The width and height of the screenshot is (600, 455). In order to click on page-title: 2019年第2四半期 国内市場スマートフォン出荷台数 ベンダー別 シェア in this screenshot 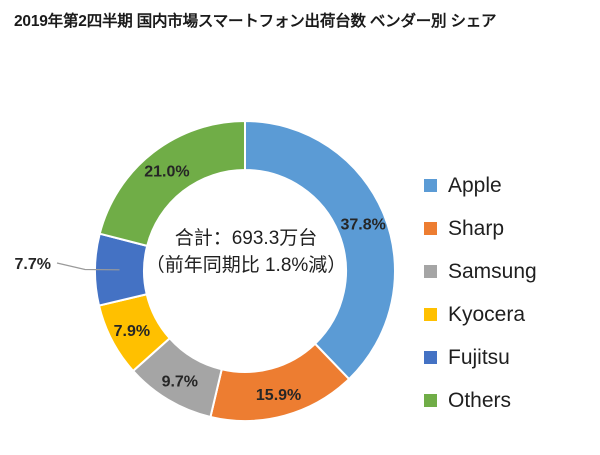, I will do `click(255, 21)`.